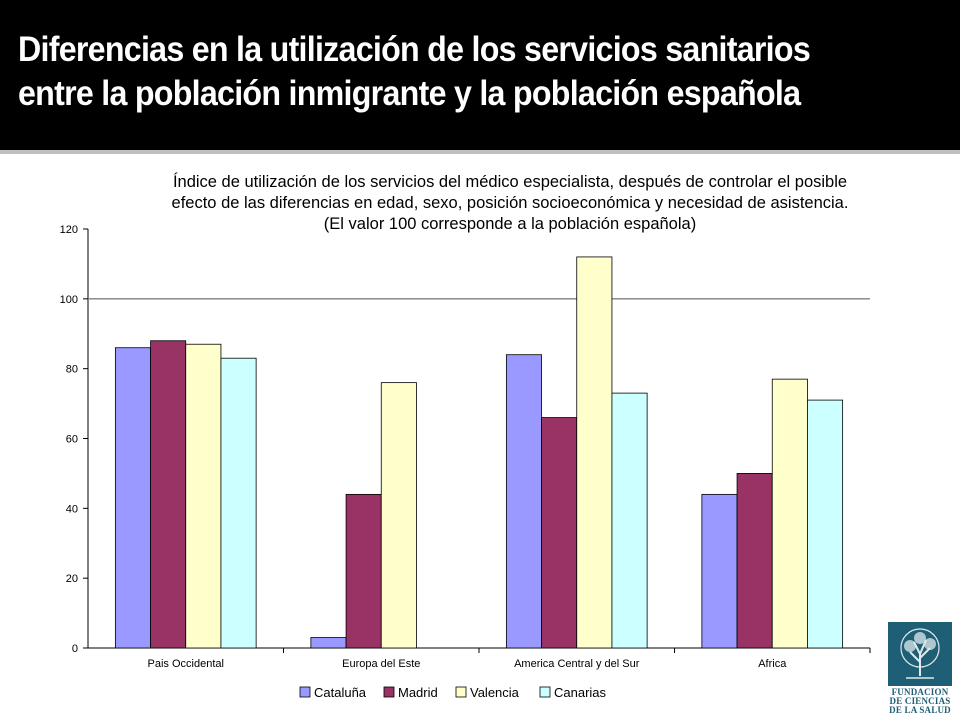 The height and width of the screenshot is (720, 960). What do you see at coordinates (418, 692) in the screenshot?
I see `legend-label: Madrid` at bounding box center [418, 692].